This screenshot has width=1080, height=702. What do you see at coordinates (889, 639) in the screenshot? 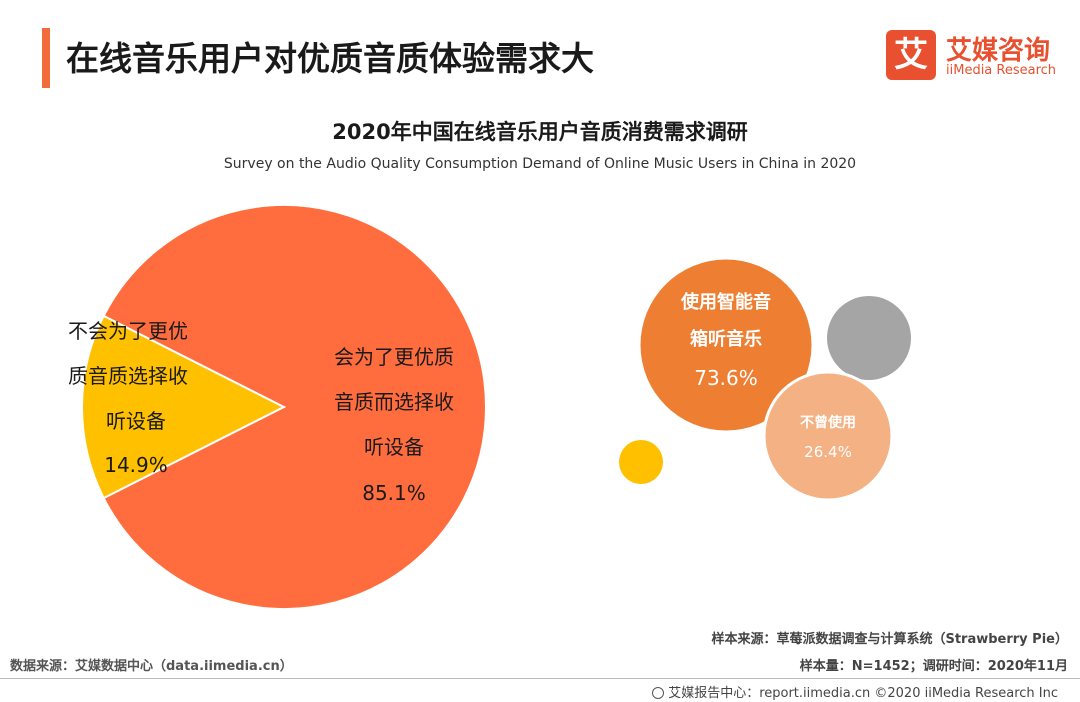
I see `sample-source: 样本来源：草莓派数据调查与计算系统（Strawberry Pie）` at bounding box center [889, 639].